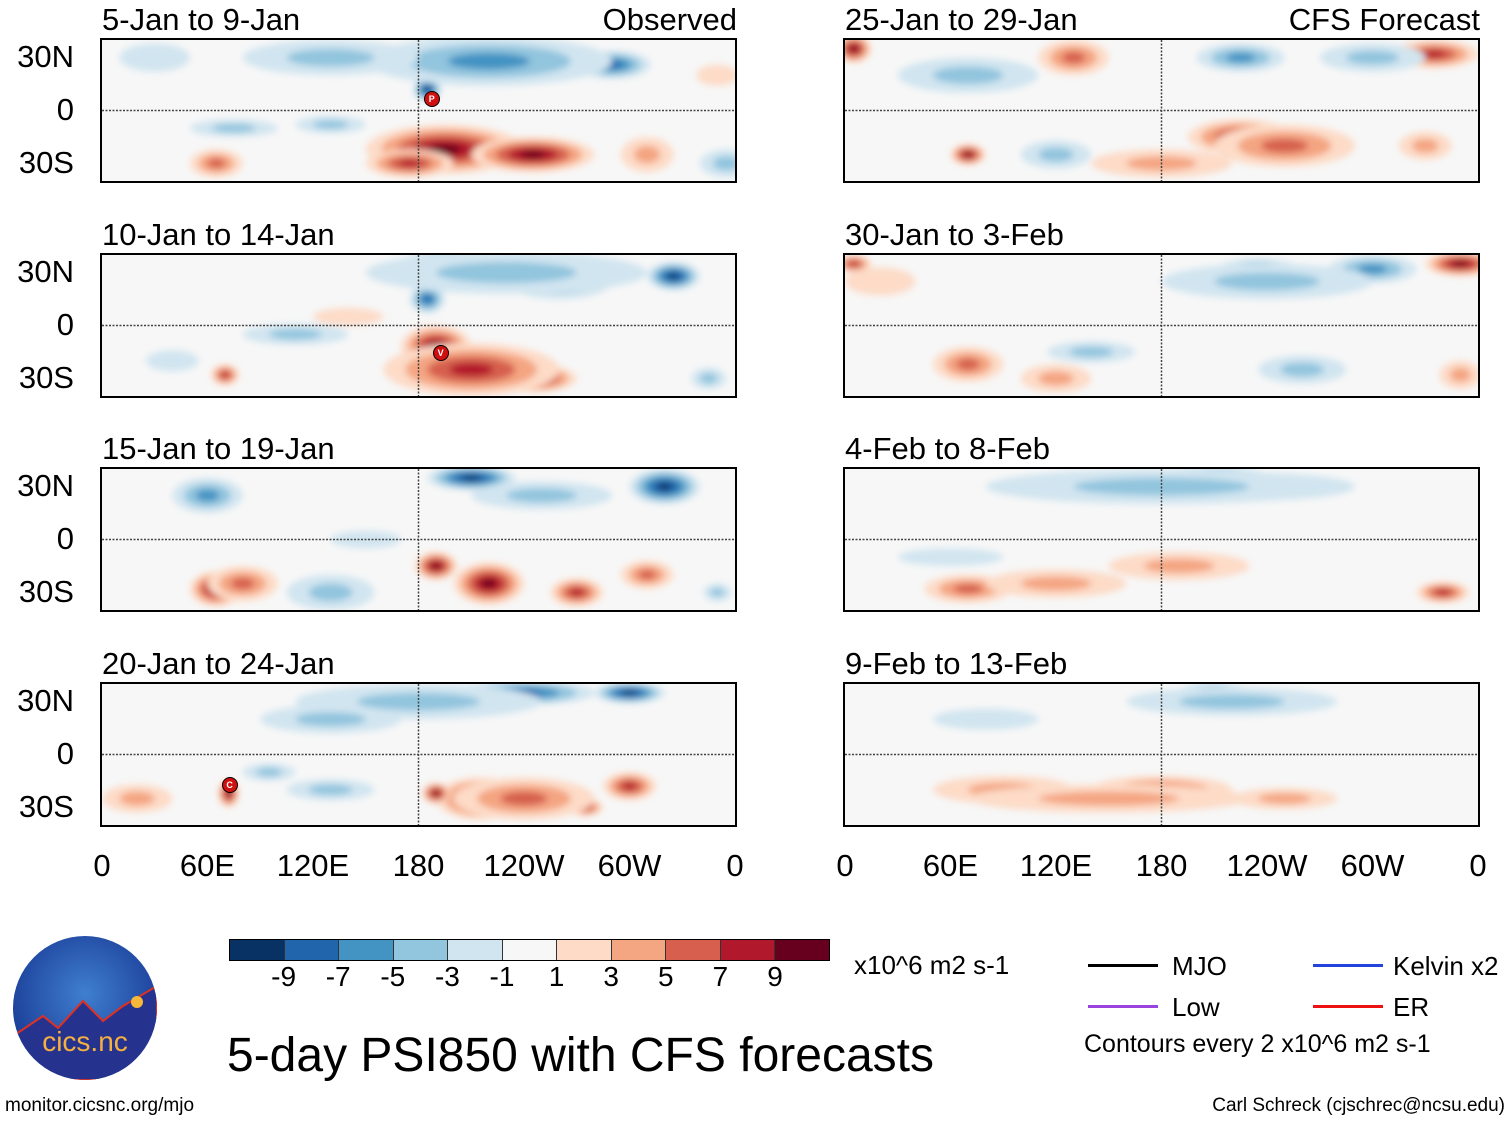 Image resolution: width=1510 pixels, height=1121 pixels. What do you see at coordinates (1411, 1007) in the screenshot?
I see `legend-er: ER` at bounding box center [1411, 1007].